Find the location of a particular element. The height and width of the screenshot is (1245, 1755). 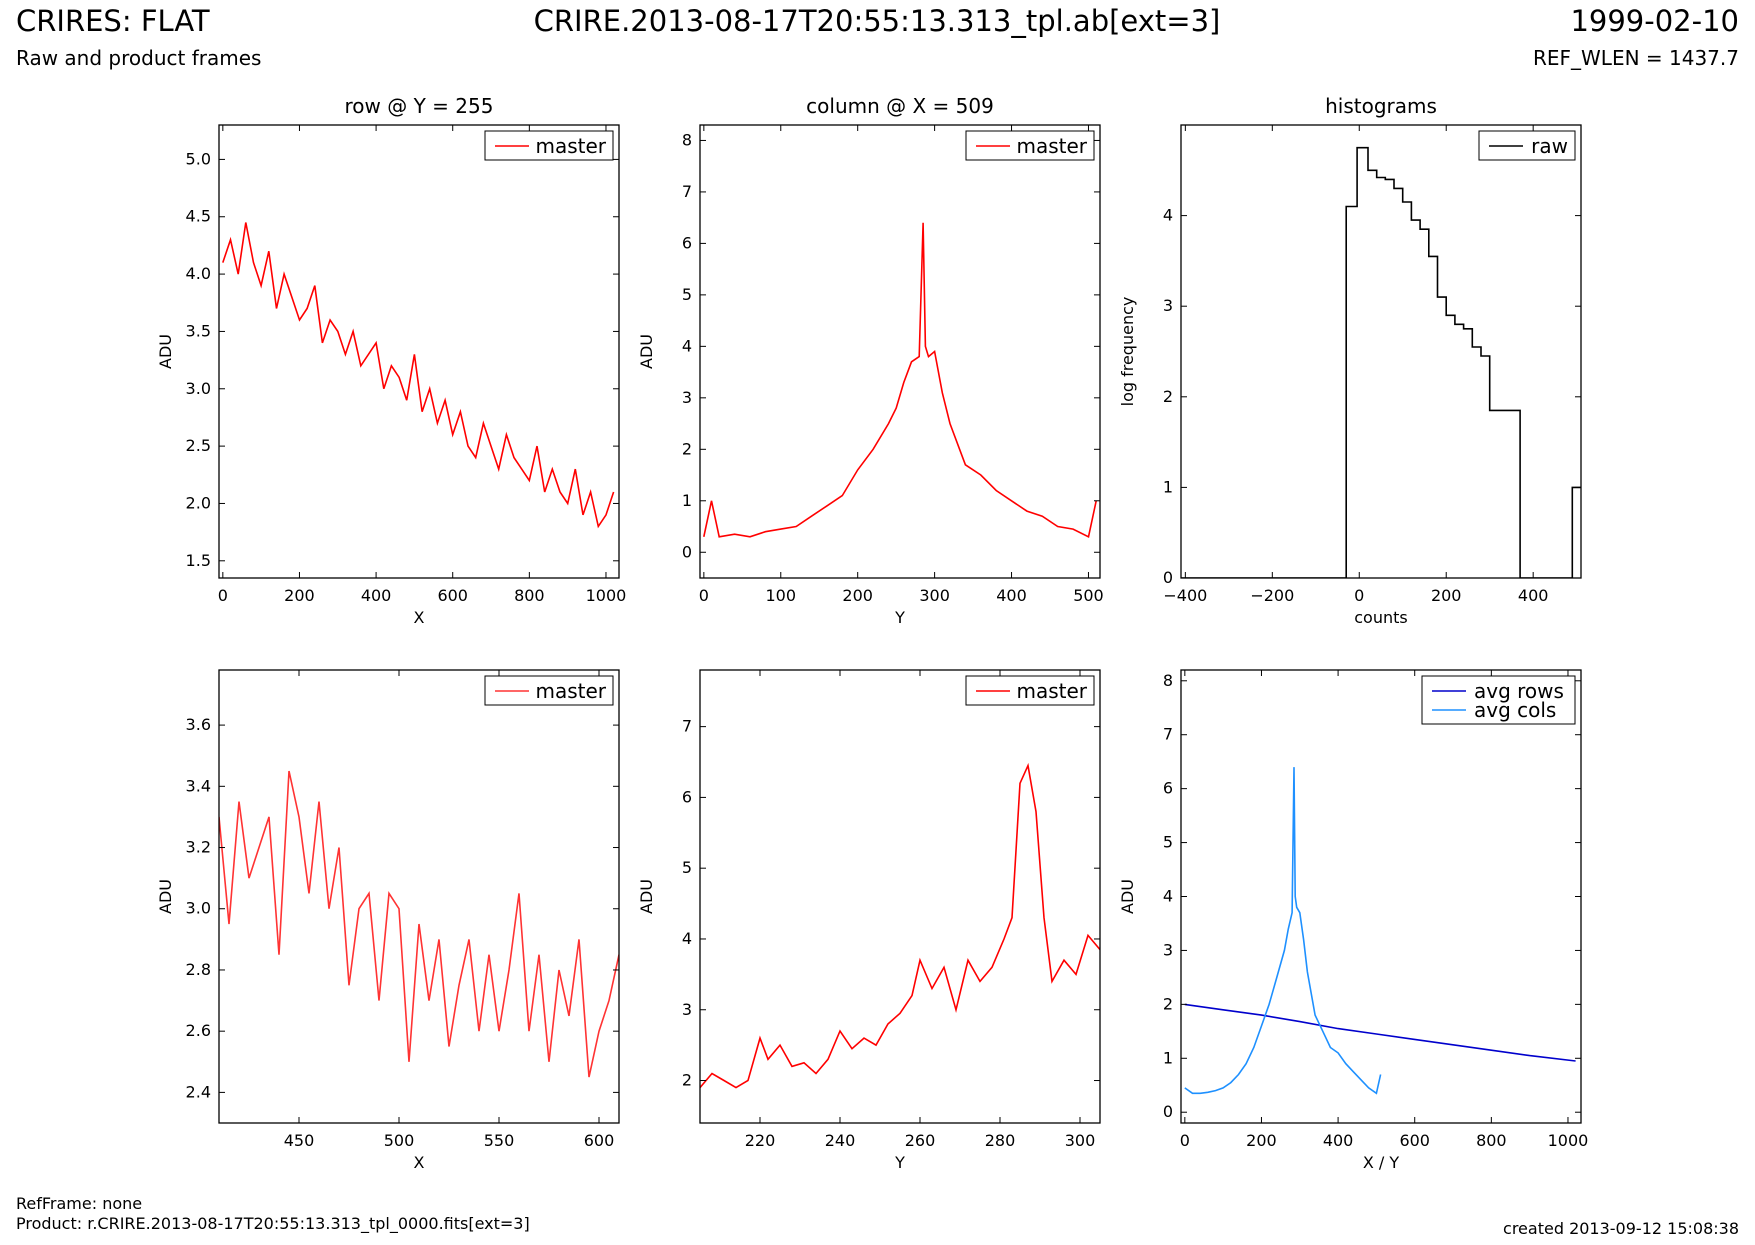

chart-title: column @ X = 509 is located at coordinates (900, 106).